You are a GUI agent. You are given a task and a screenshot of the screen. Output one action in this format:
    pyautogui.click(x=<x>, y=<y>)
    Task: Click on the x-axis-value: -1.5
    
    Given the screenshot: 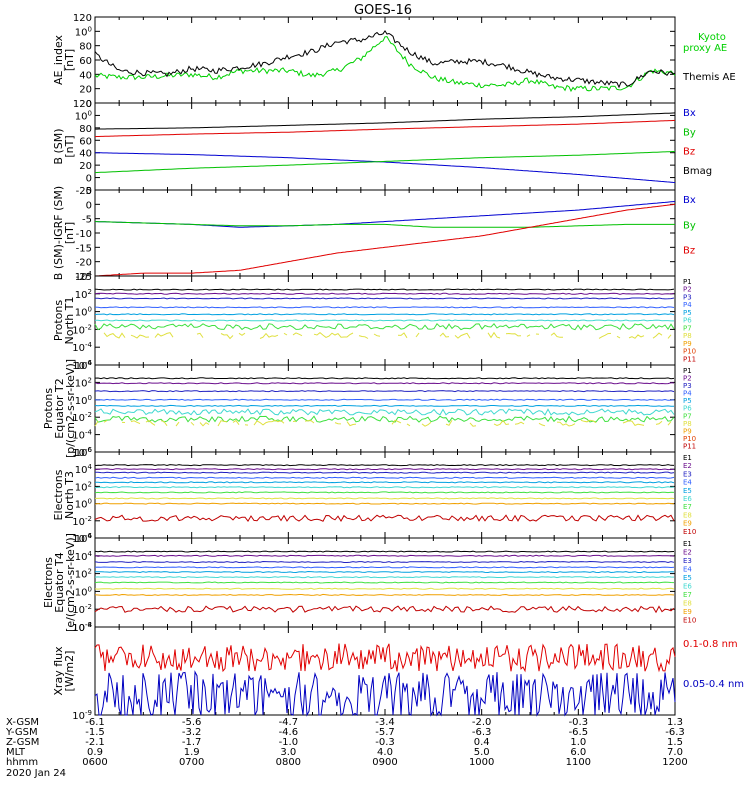 What is the action you would take?
    pyautogui.click(x=95, y=732)
    